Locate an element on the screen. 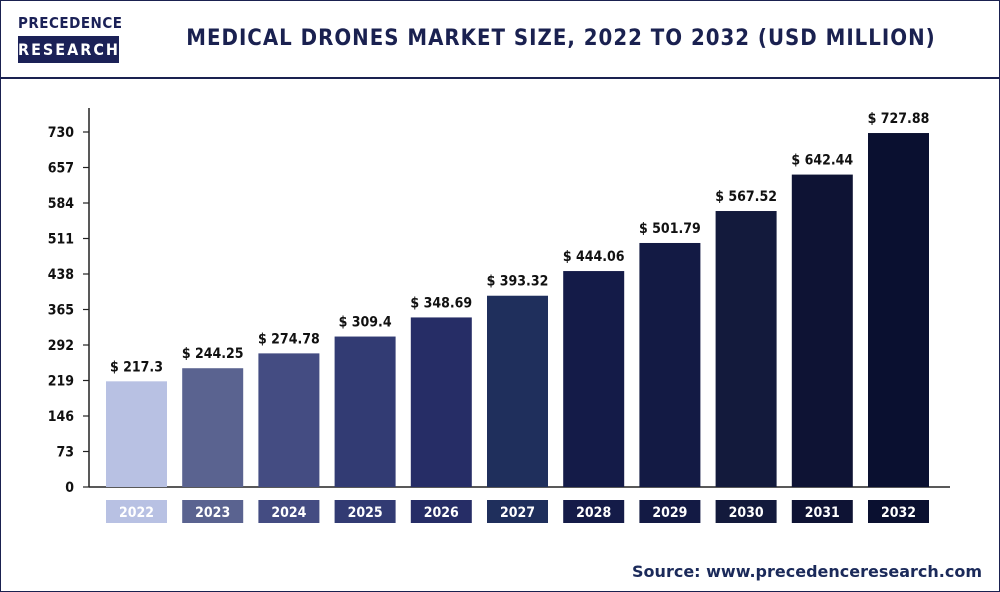 The image size is (1000, 592). x-tick-box-2028 is located at coordinates (594, 511).